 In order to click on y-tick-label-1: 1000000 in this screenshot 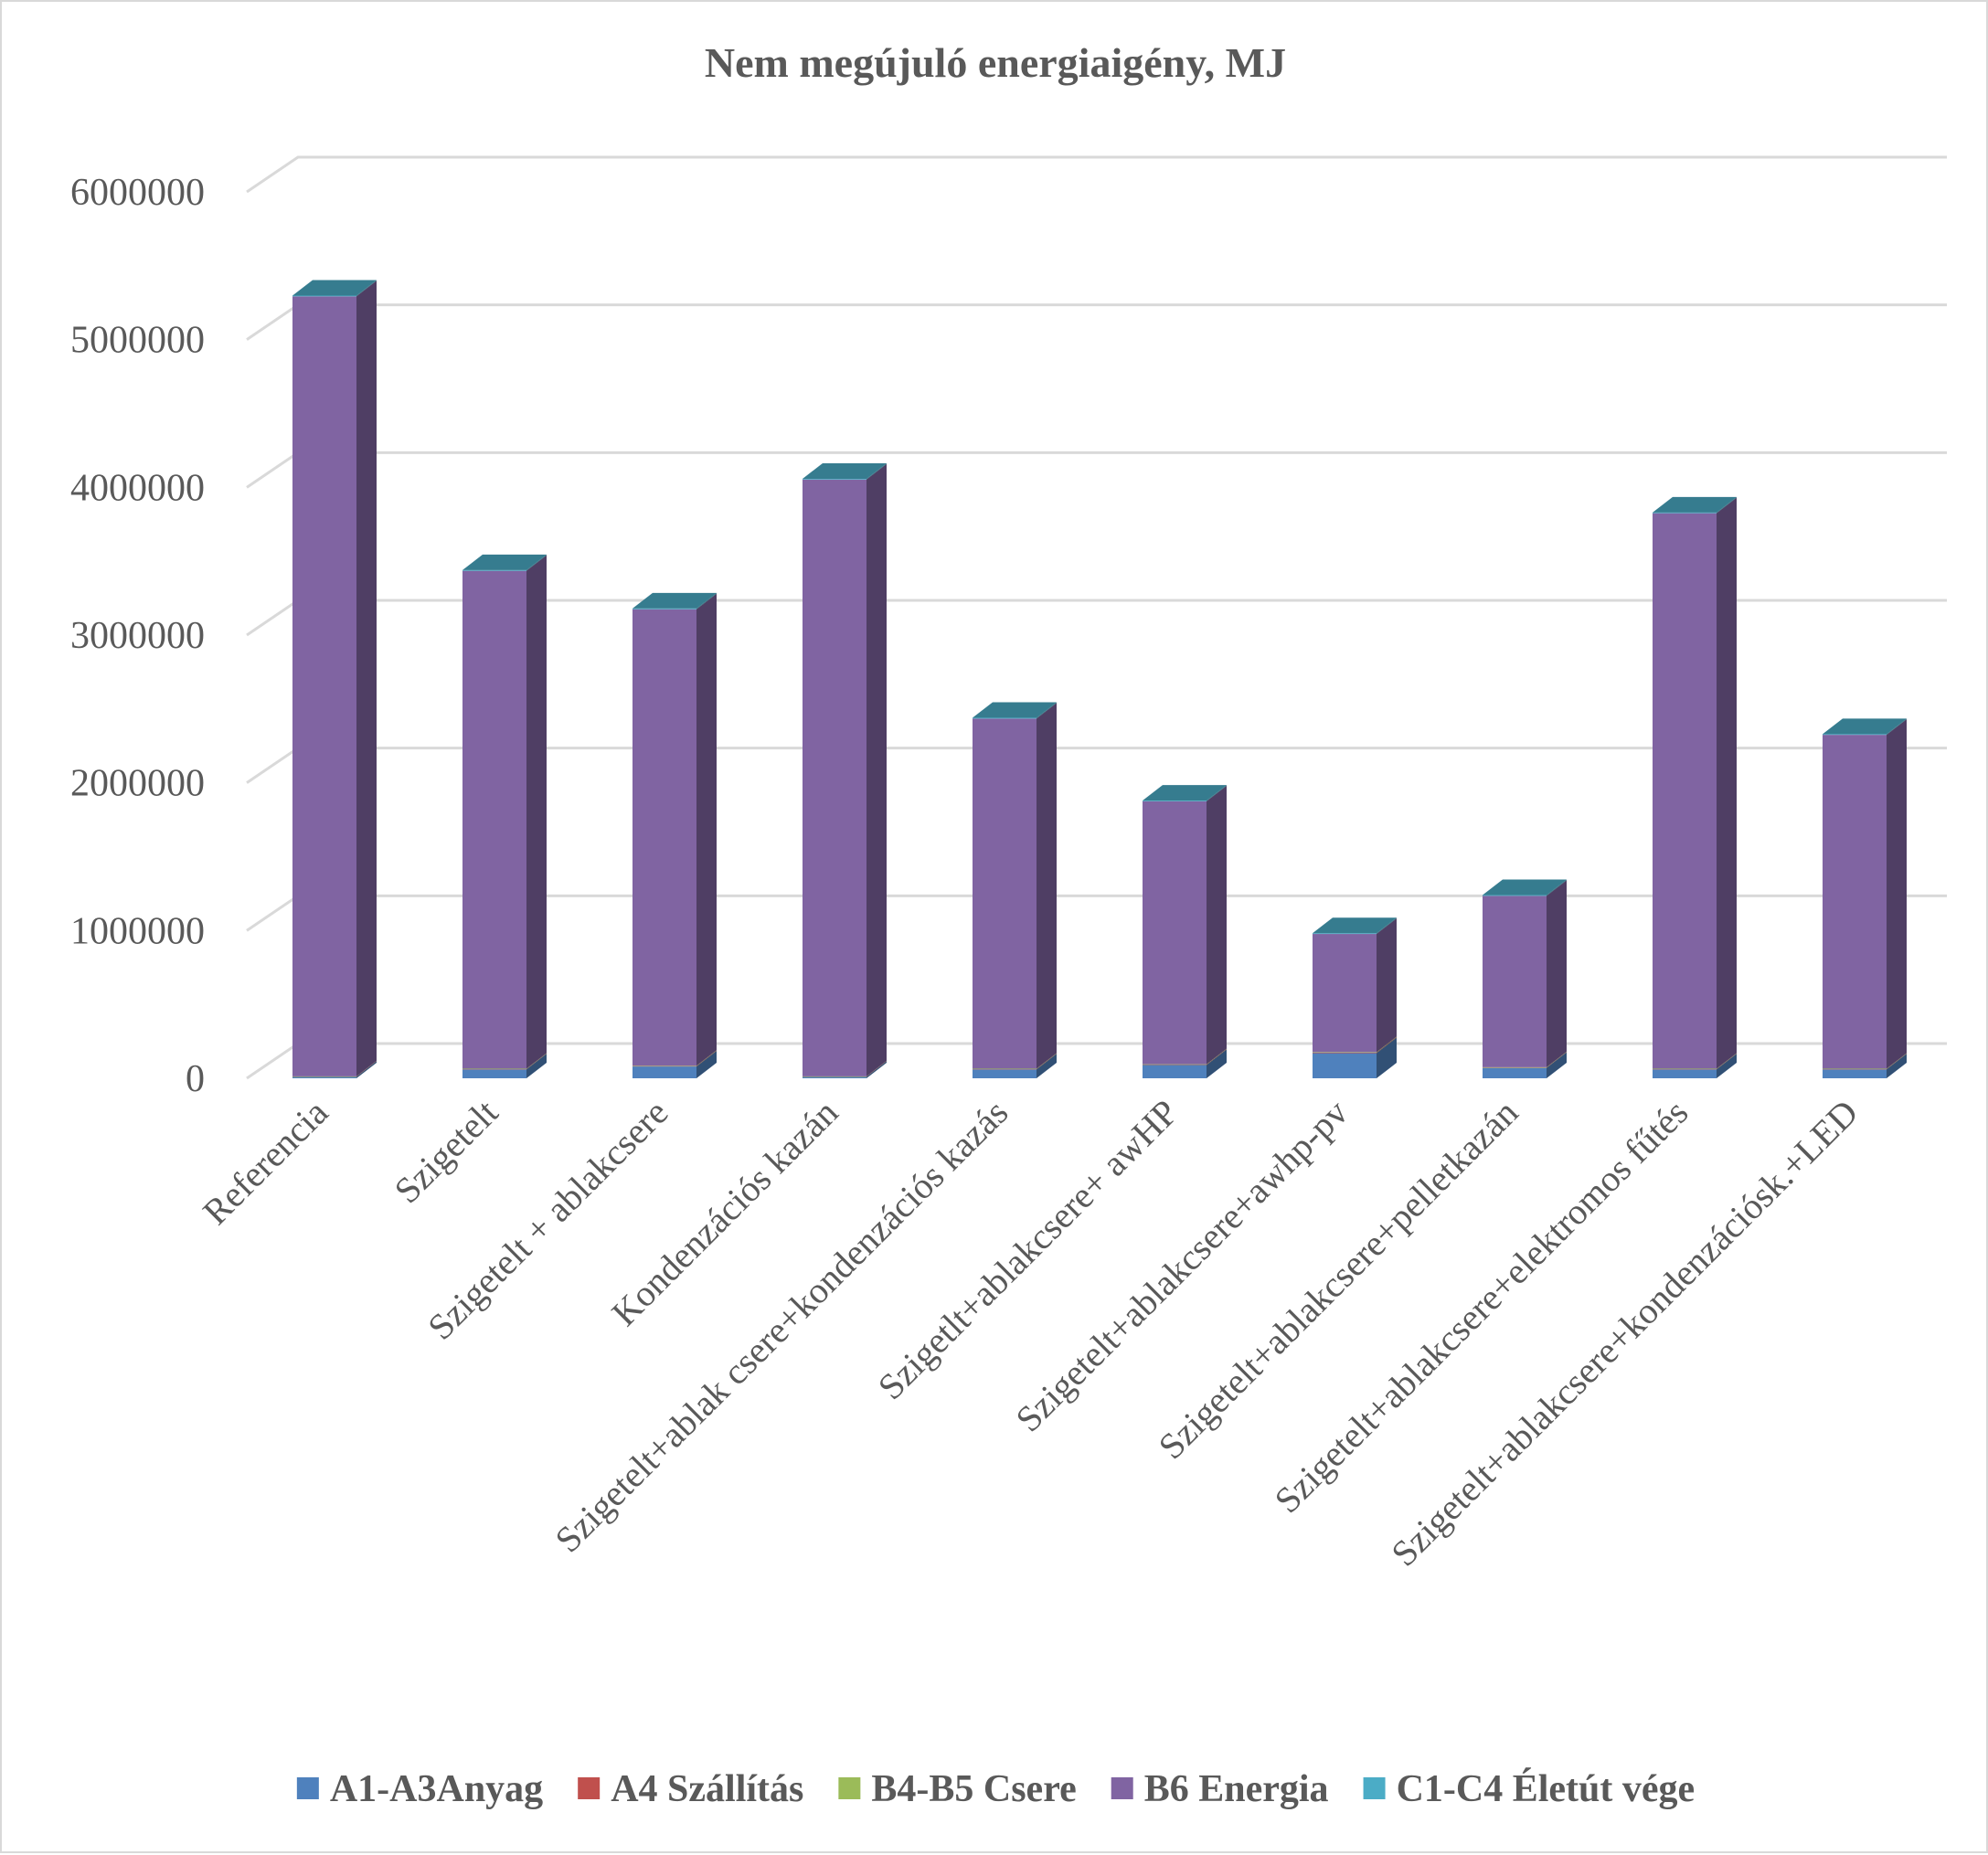, I will do `click(137, 931)`.